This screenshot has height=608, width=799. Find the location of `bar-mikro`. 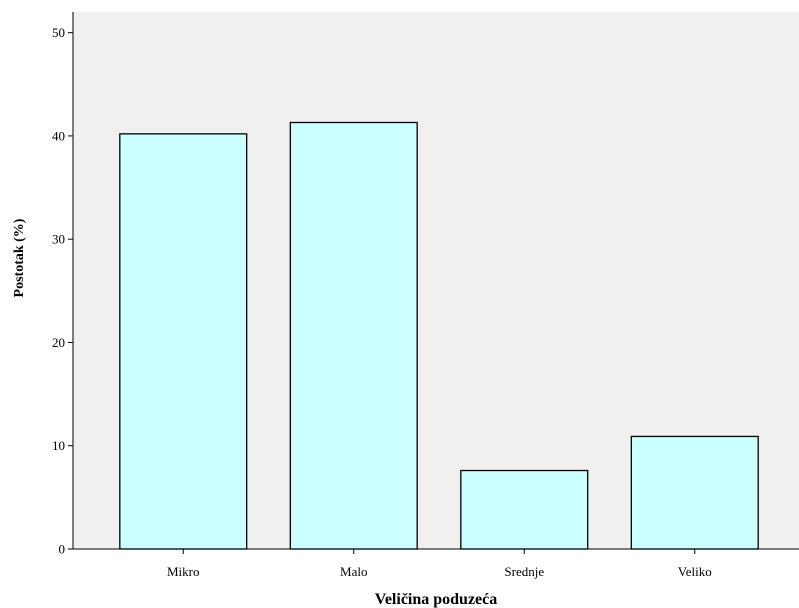

bar-mikro is located at coordinates (183, 341).